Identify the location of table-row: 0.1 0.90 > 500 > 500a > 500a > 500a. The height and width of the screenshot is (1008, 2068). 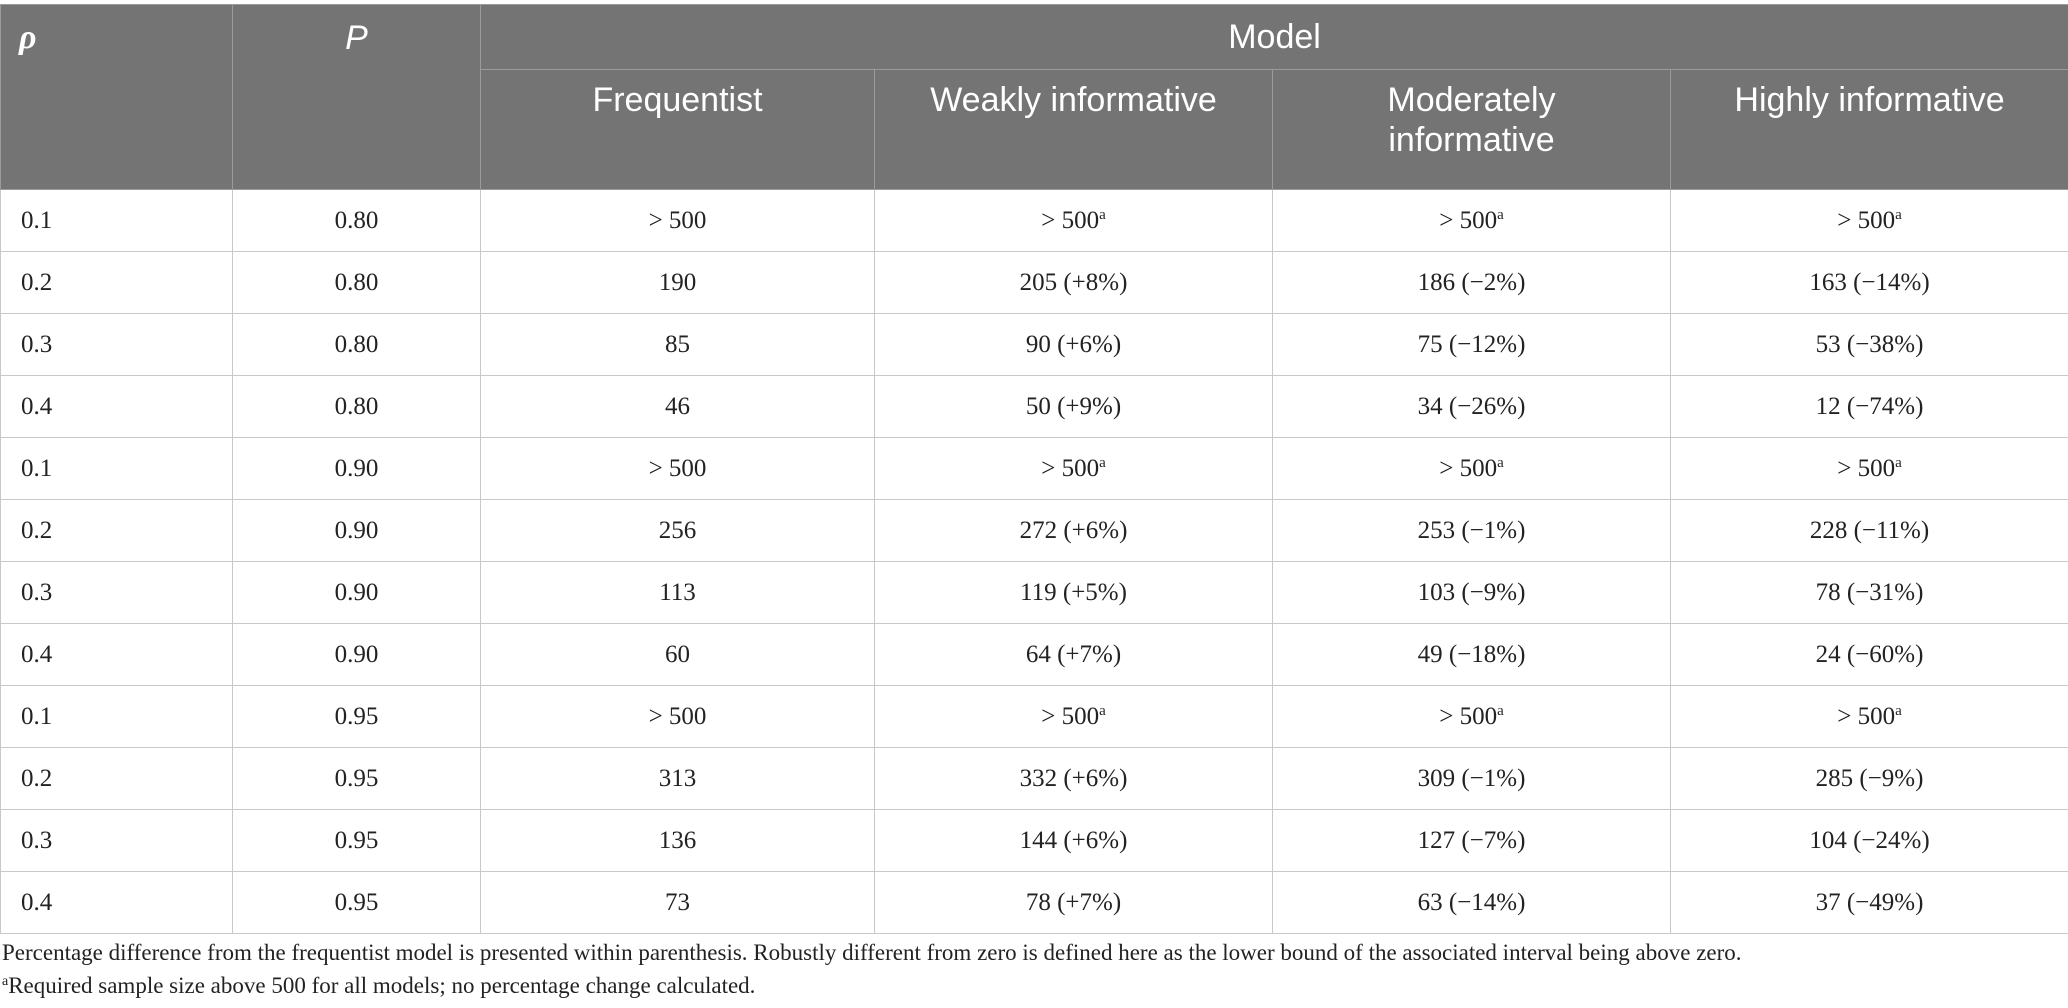
(1034, 468).